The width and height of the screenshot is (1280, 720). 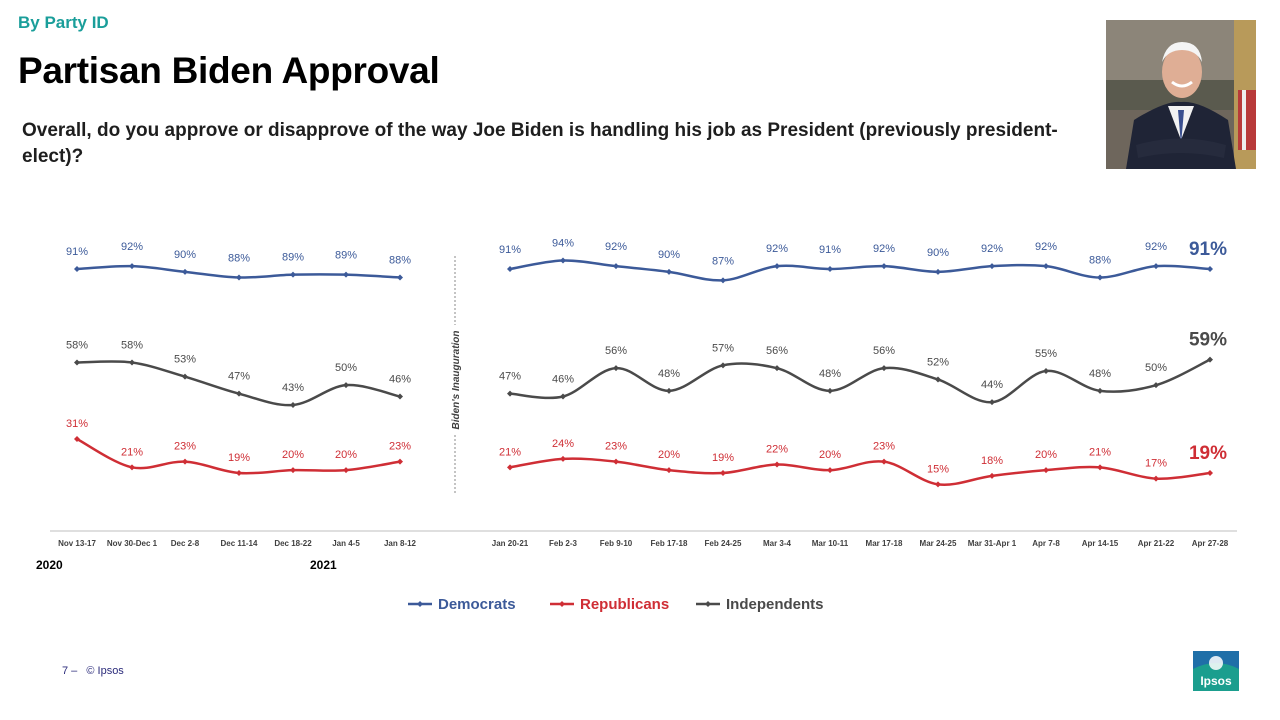 I want to click on republicans-data-label: 22%, so click(x=777, y=450).